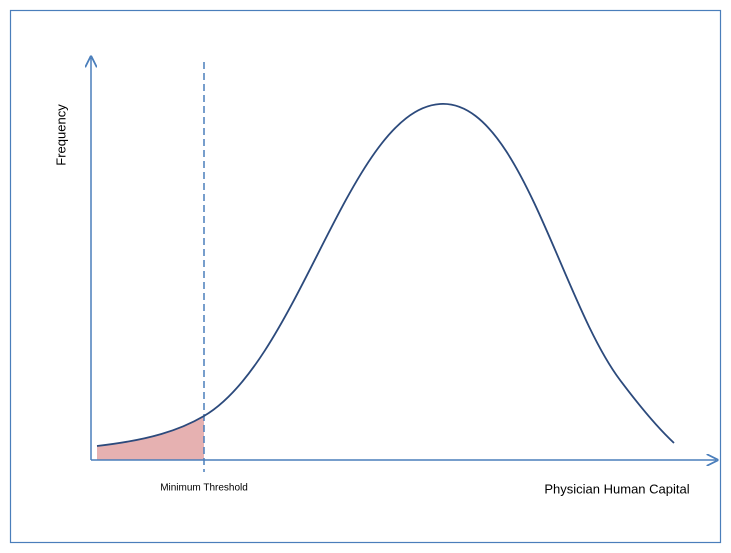 The width and height of the screenshot is (731, 553). I want to click on threshold-label: Minimum Threshold, so click(204, 488).